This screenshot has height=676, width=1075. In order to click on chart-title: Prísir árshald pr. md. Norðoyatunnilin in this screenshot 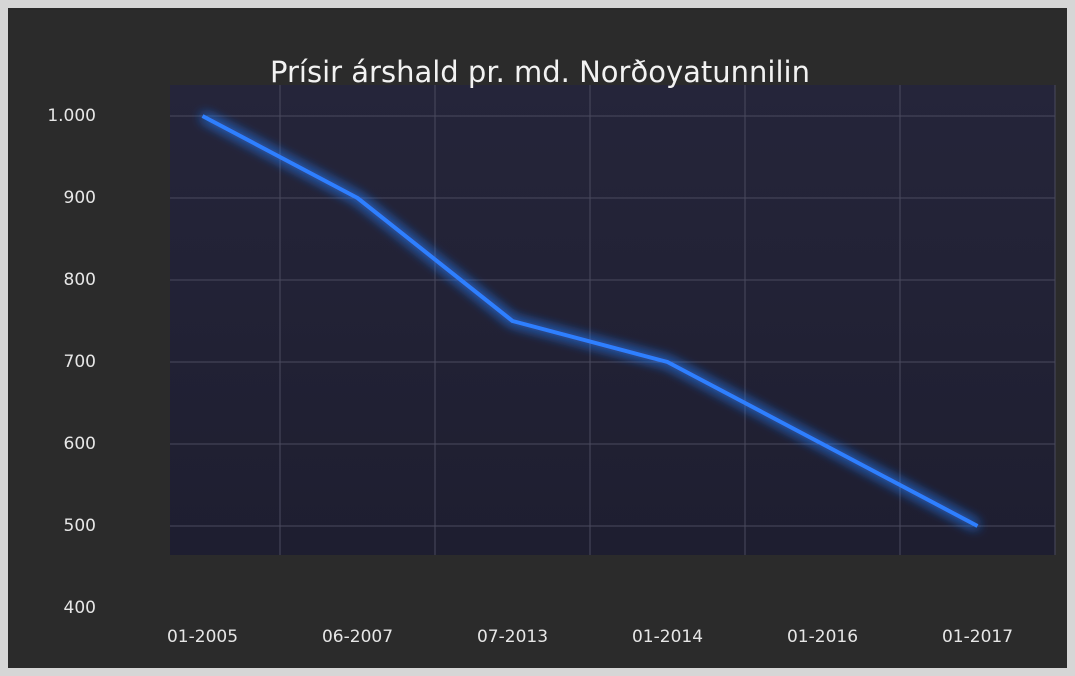, I will do `click(540, 72)`.